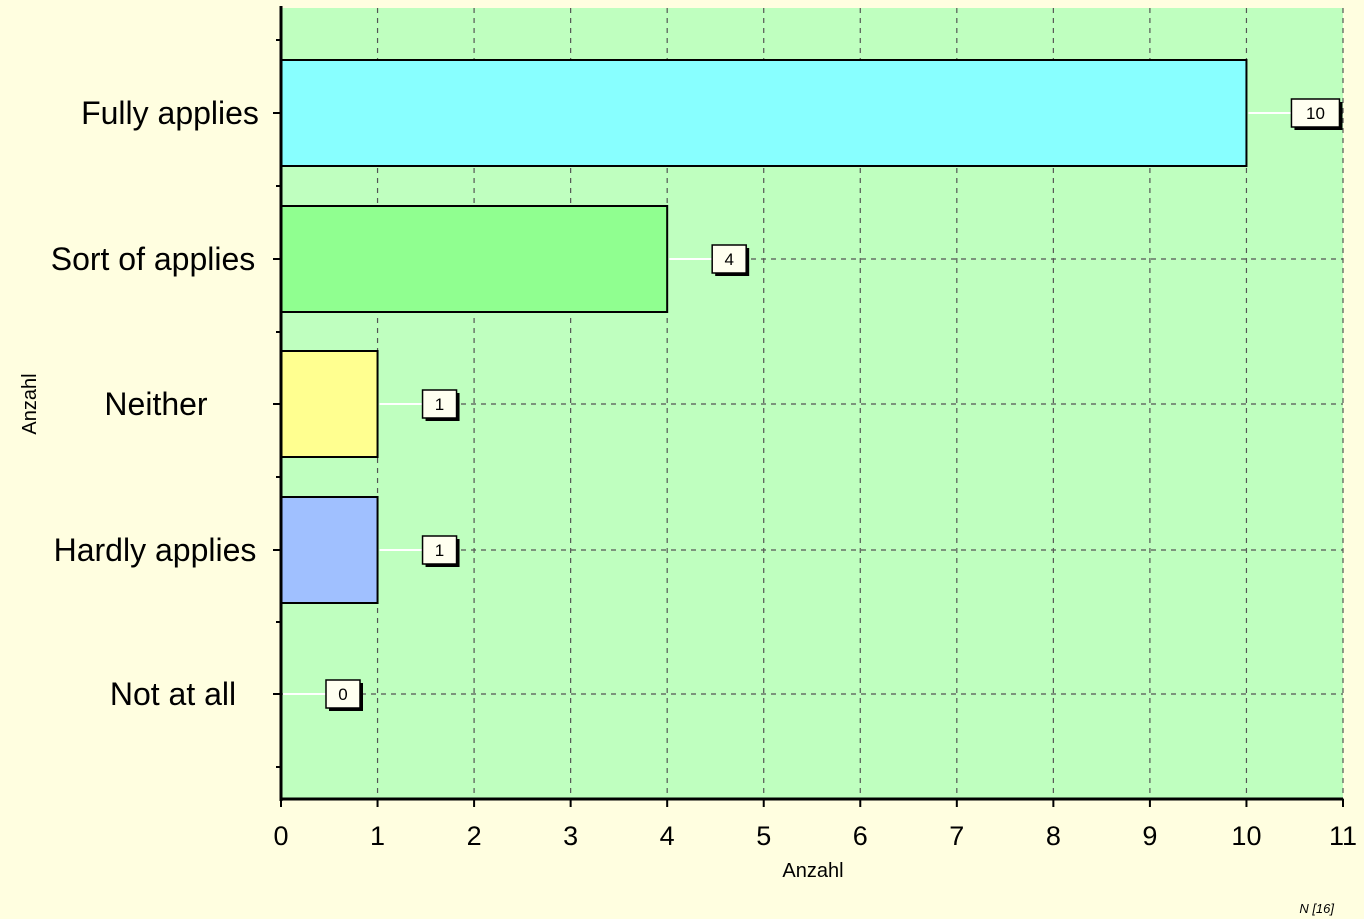 The image size is (1364, 919). Describe the element at coordinates (1149, 836) in the screenshot. I see `x-tick-label-9: 9` at that location.